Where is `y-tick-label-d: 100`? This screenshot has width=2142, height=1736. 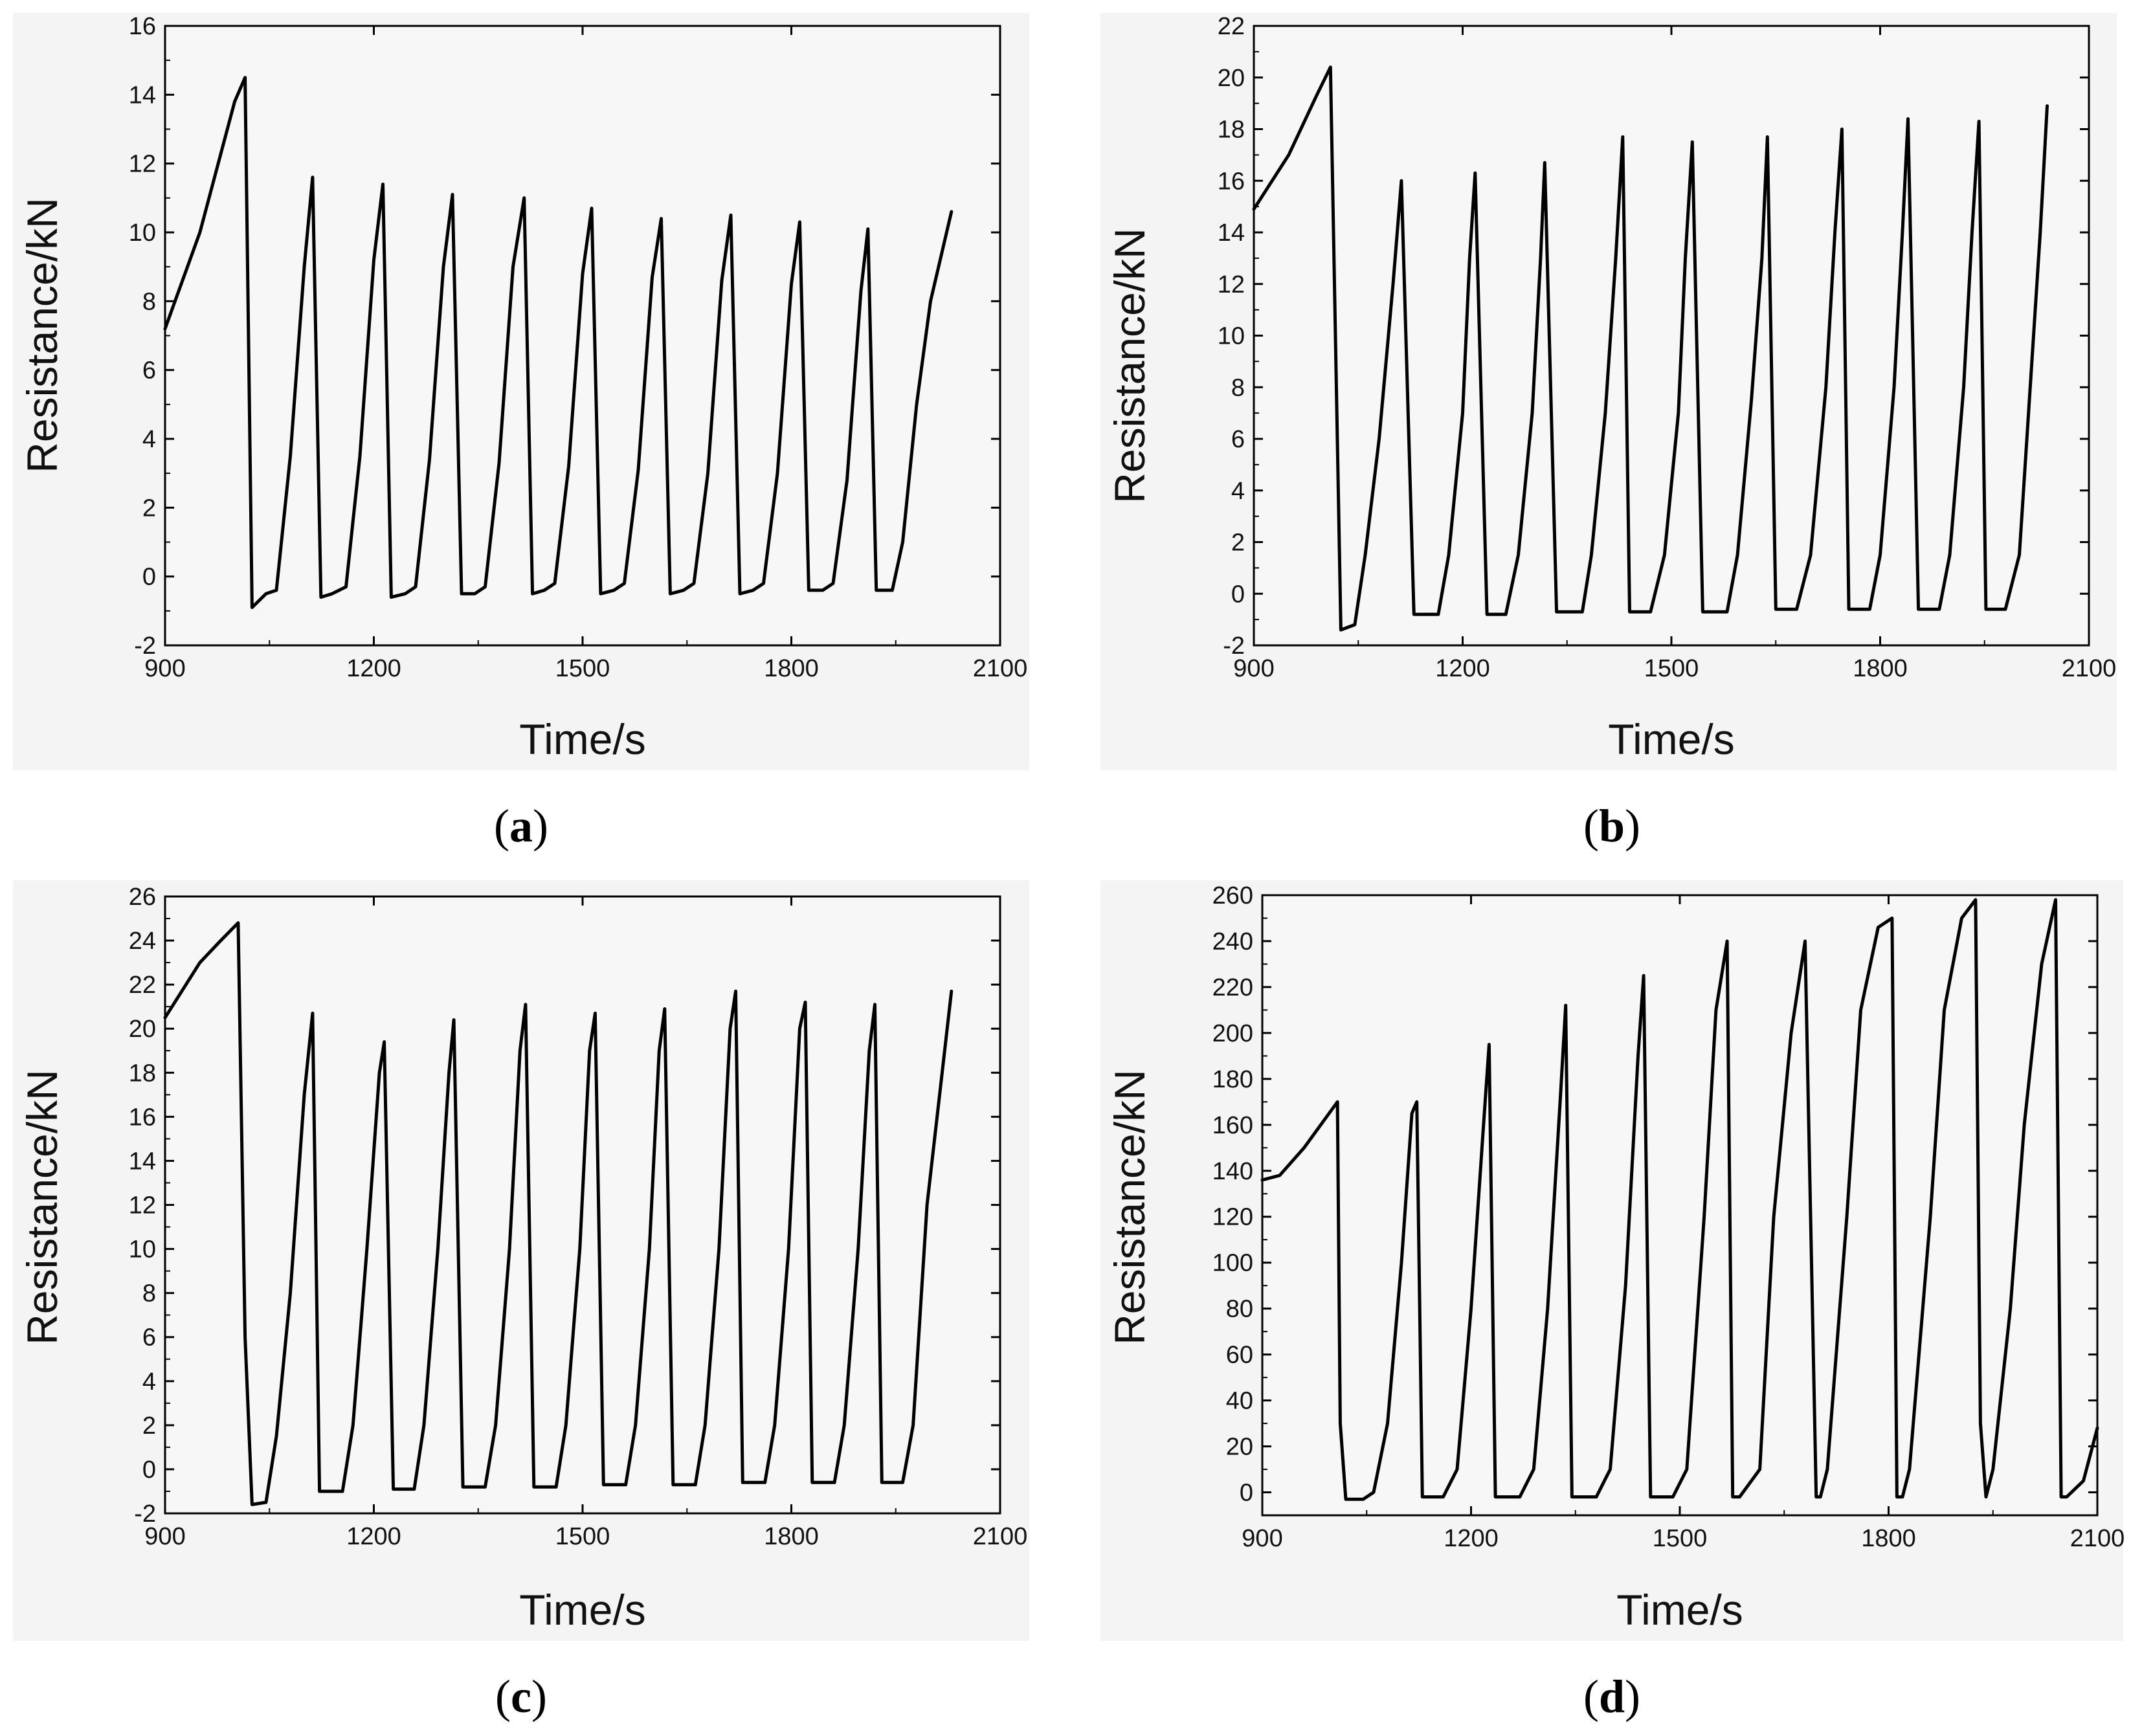
y-tick-label-d: 100 is located at coordinates (1232, 1263).